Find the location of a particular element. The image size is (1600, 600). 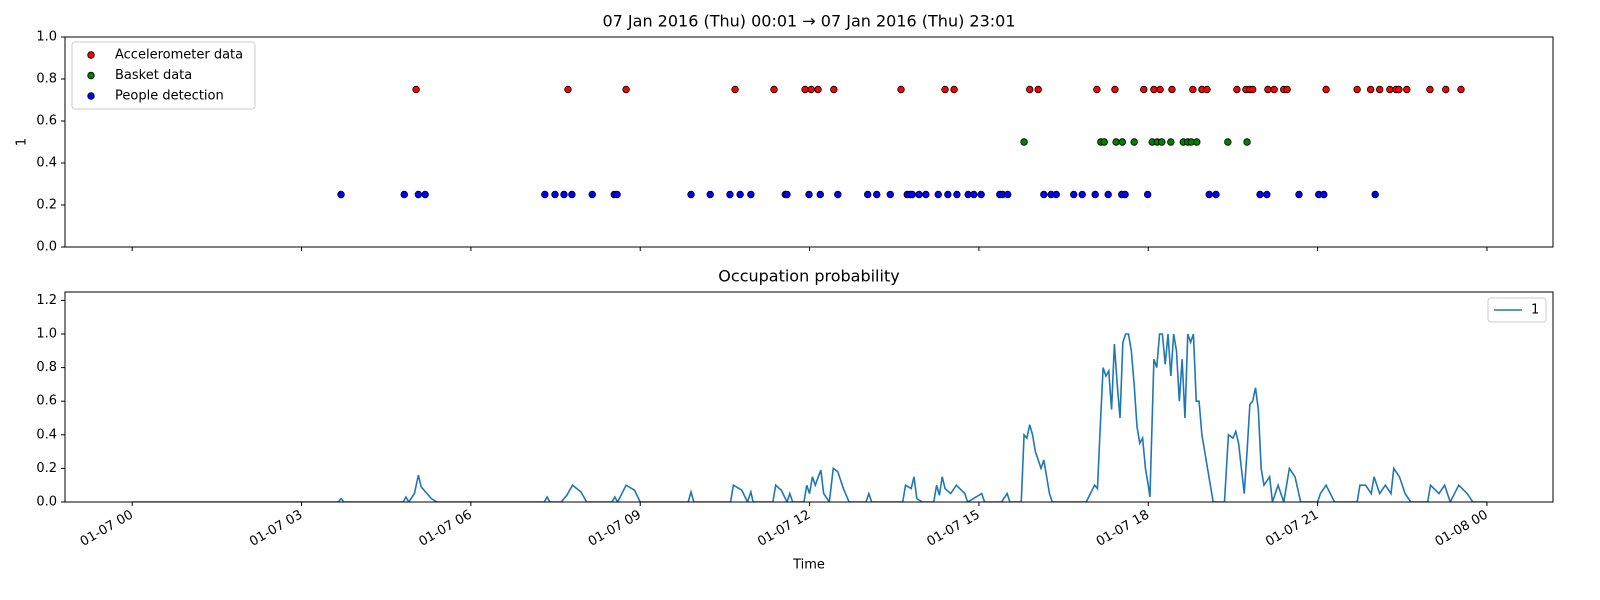

plot-area is located at coordinates (901, 142).